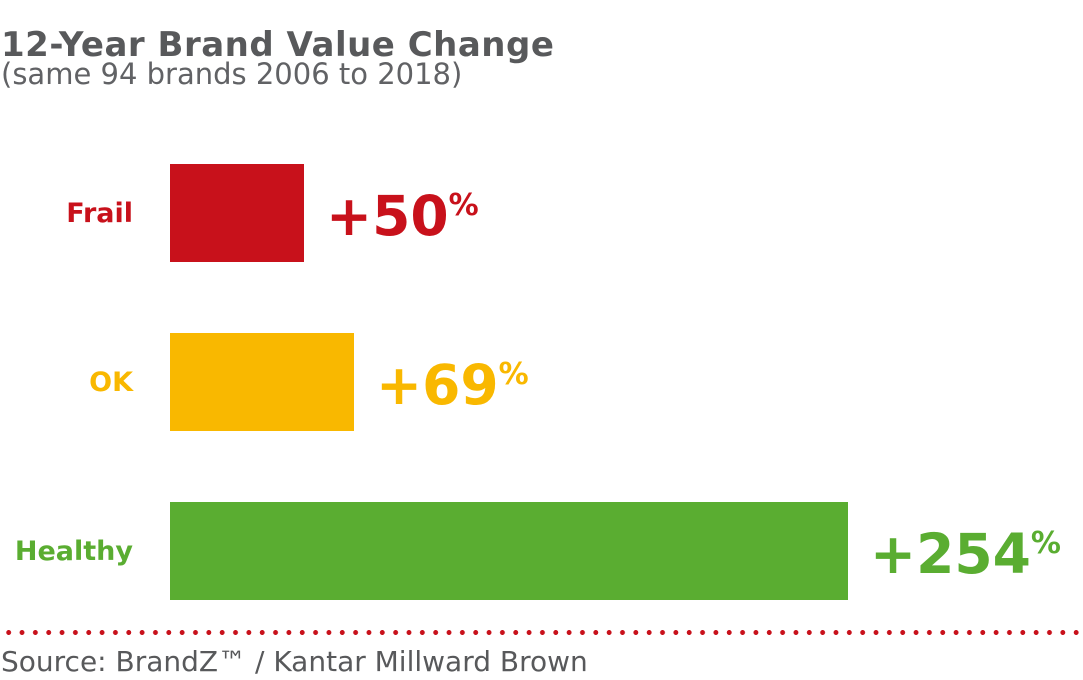 This screenshot has height=680, width=1083. Describe the element at coordinates (111, 382) in the screenshot. I see `category-label-ok: OK` at that location.